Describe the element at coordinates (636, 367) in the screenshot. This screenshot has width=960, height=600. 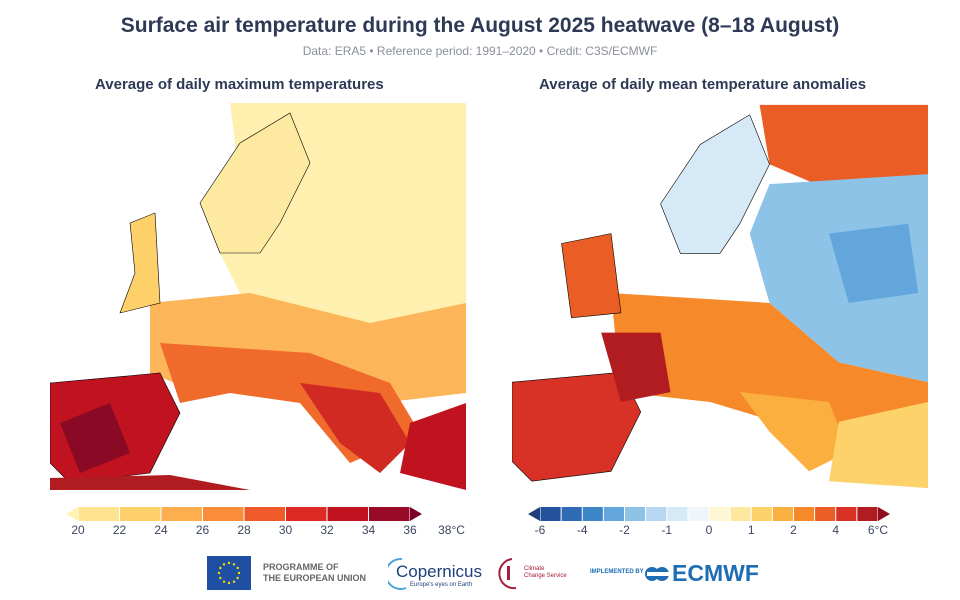
I see `land-france-hot` at that location.